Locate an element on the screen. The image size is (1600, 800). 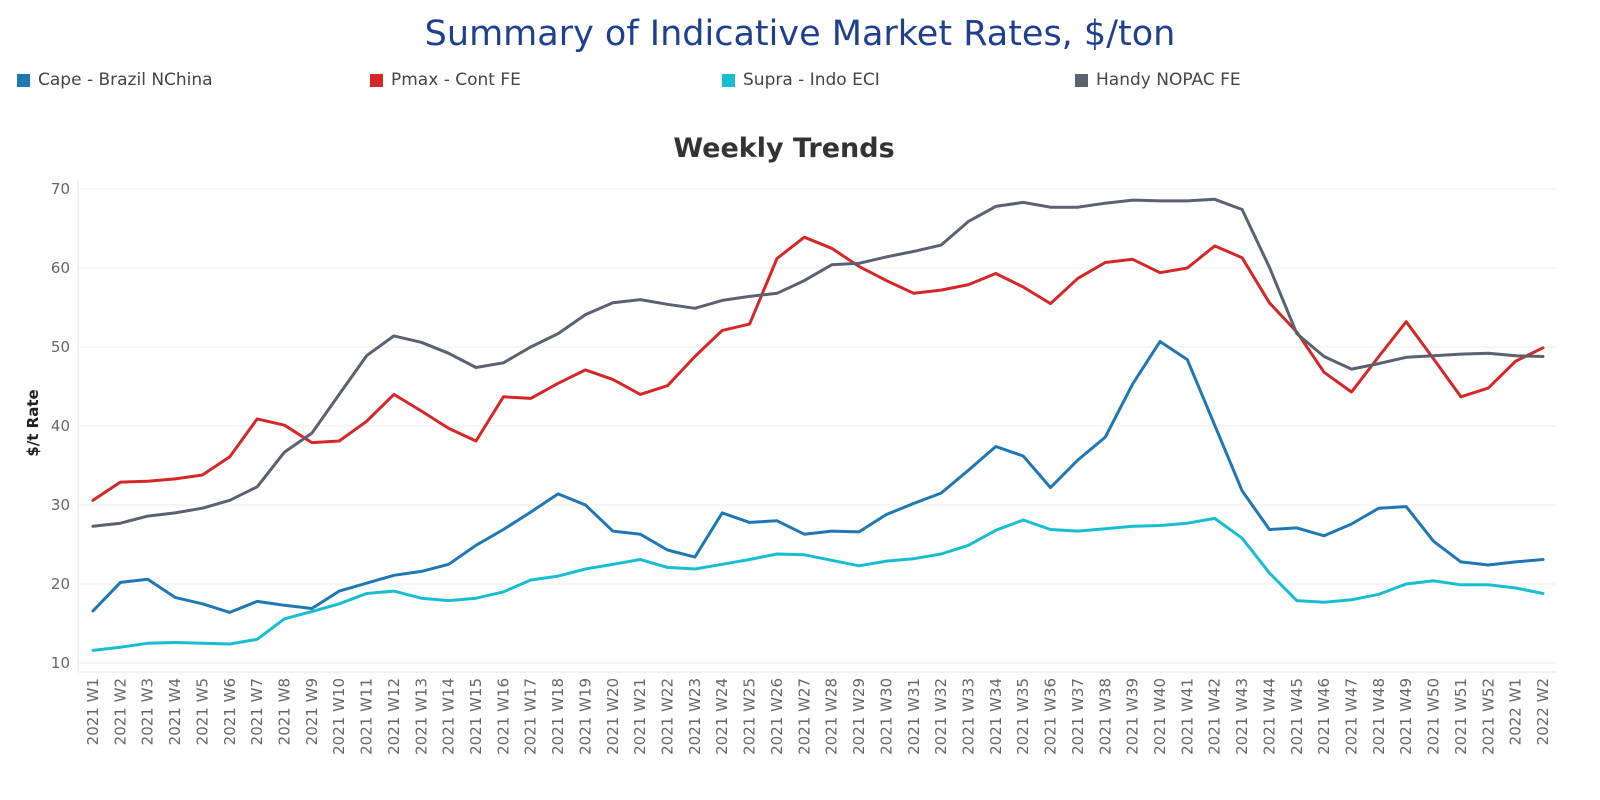
x-tick-label: 2021 W39 is located at coordinates (1133, 716).